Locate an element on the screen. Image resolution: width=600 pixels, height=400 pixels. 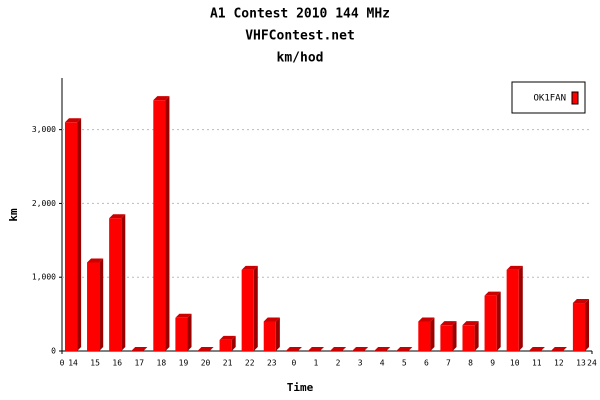
x-axis-label: Time is located at coordinates (300, 387).